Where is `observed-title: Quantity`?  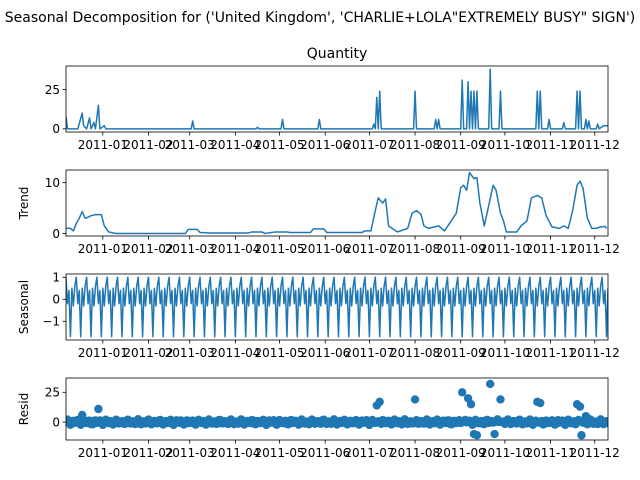
observed-title: Quantity is located at coordinates (337, 54).